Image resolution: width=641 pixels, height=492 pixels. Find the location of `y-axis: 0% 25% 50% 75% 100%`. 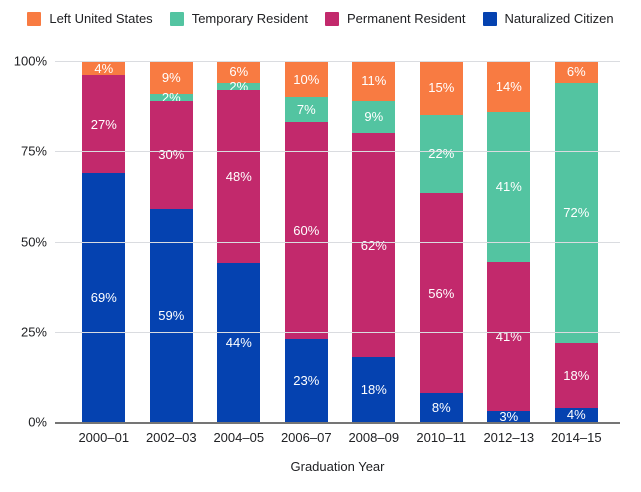

y-axis: 0% 25% 50% 75% 100% is located at coordinates (23, 242).